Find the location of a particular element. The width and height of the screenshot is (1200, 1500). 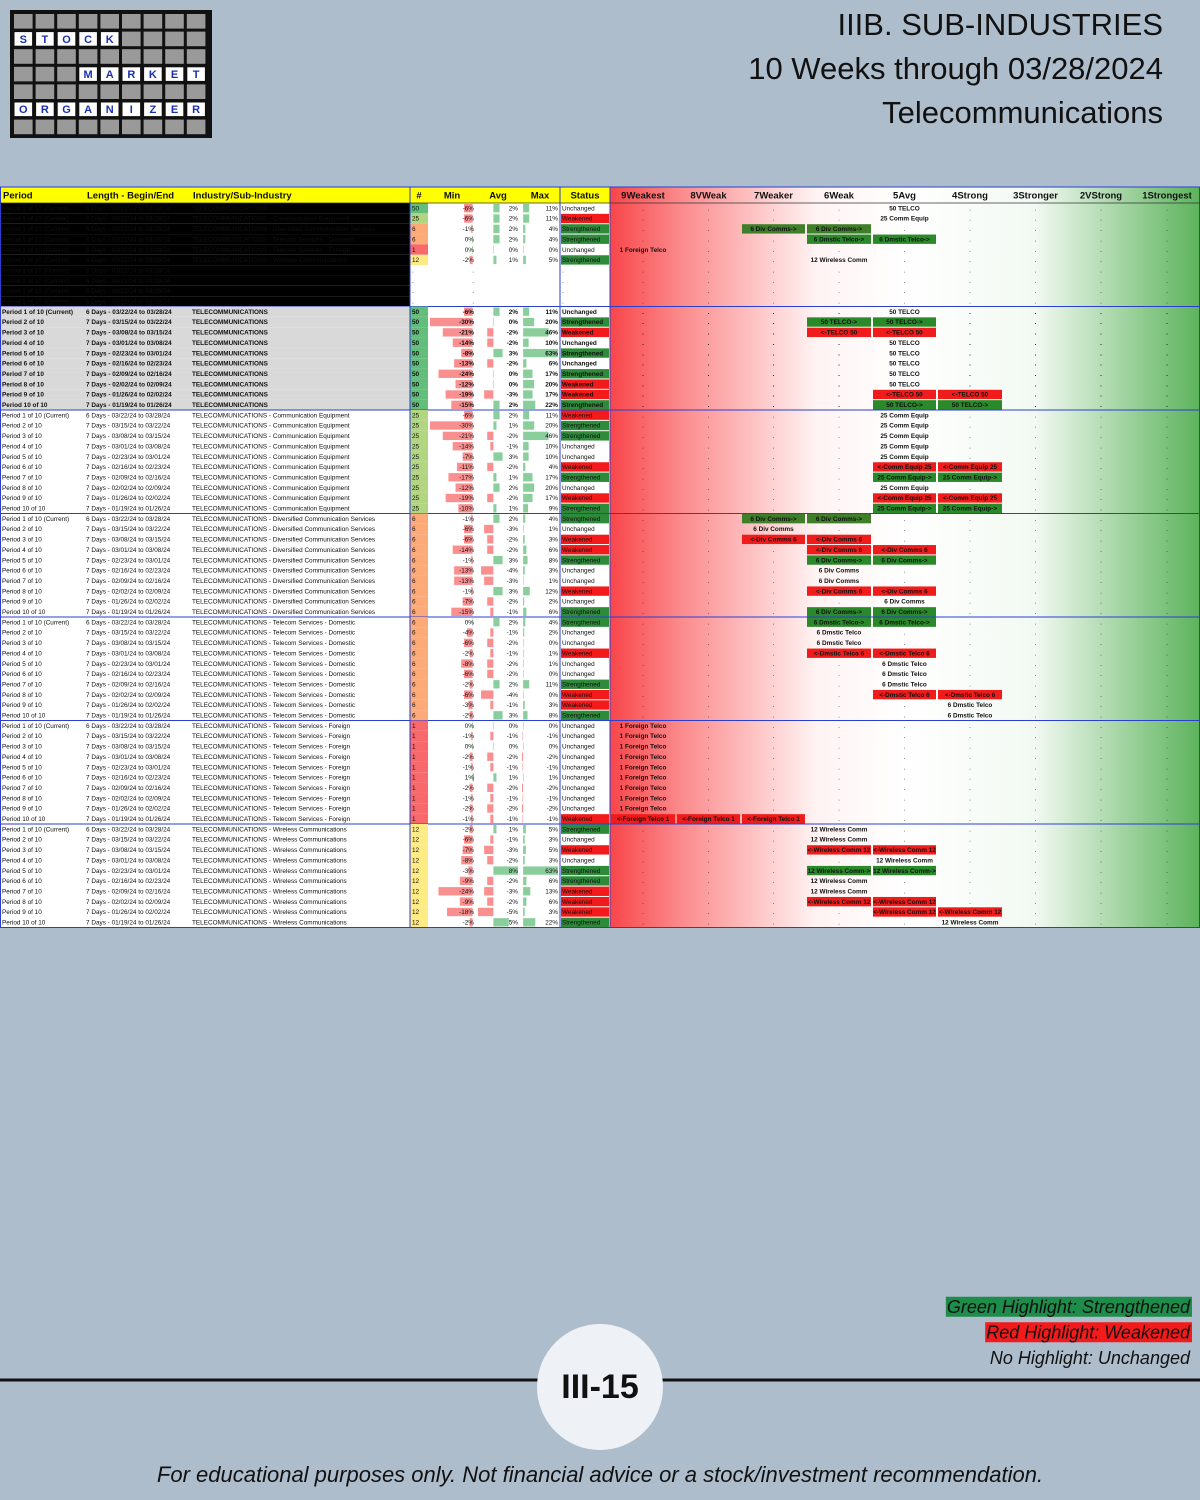

table-cell: 0% is located at coordinates (554, 643).